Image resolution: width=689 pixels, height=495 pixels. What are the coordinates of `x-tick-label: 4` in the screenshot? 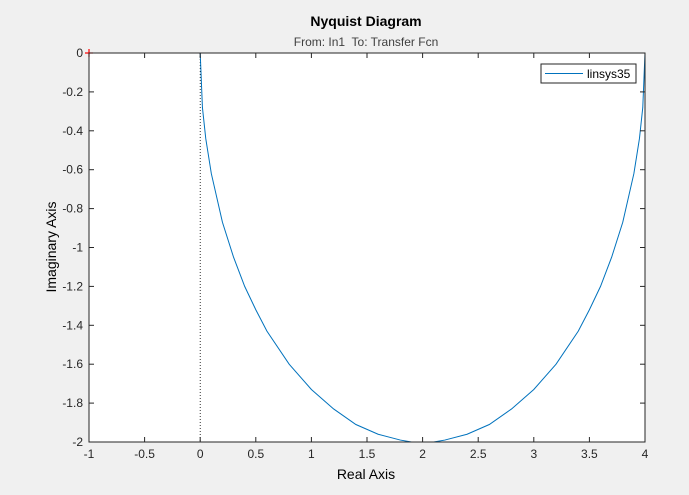 It's located at (645, 454).